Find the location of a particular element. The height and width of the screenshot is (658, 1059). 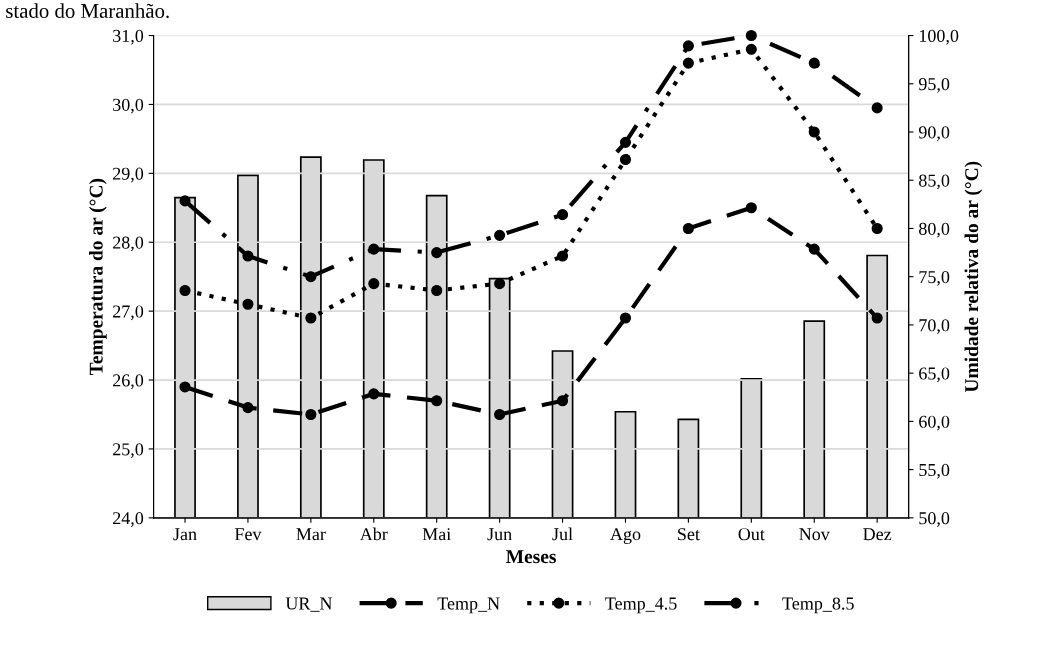

y2-tick-label: 65,0 is located at coordinates (934, 375).